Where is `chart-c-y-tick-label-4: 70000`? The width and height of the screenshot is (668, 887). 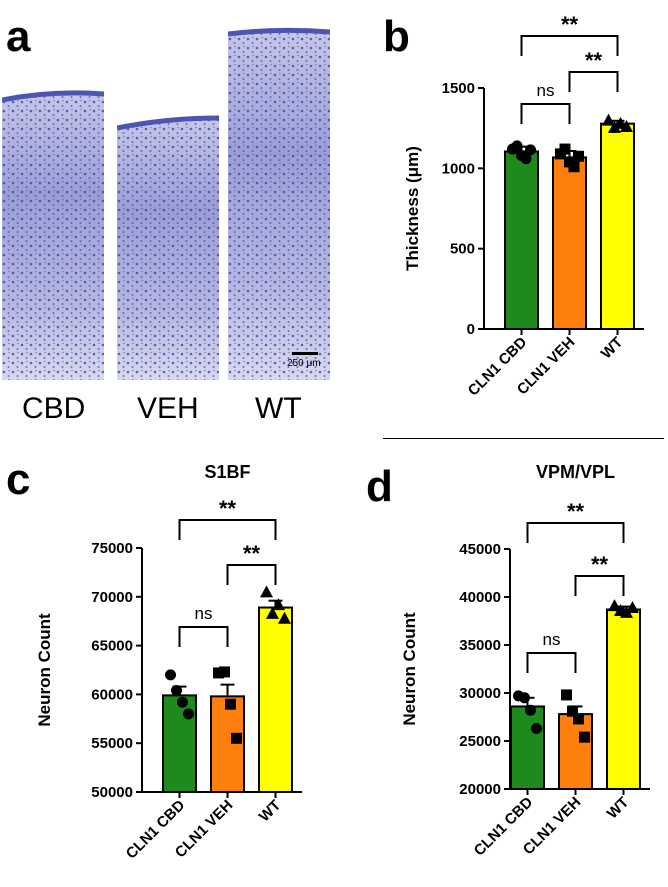
chart-c-y-tick-label-4: 70000 is located at coordinates (112, 597).